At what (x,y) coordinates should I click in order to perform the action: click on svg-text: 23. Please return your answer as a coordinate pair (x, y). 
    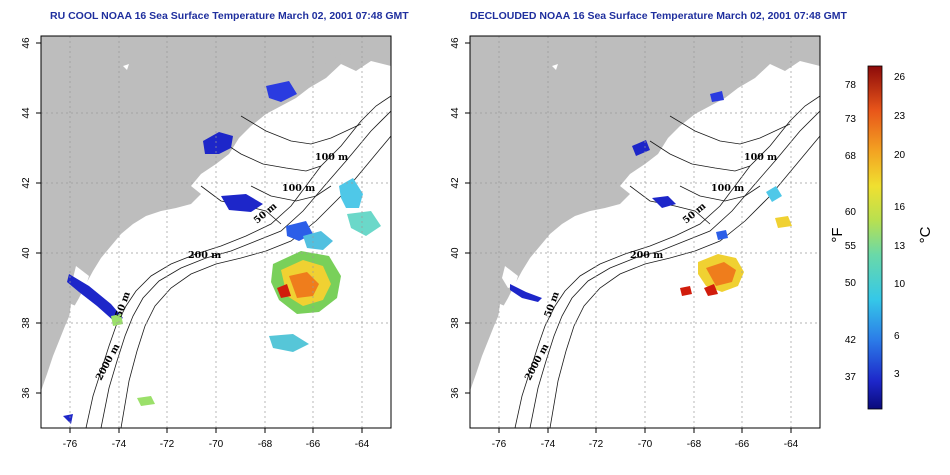
    Looking at the image, I should click on (900, 116).